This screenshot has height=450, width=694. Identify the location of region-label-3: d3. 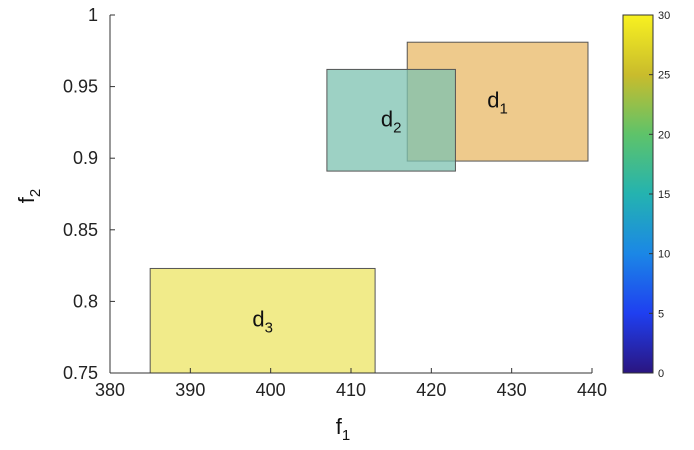
(262, 322).